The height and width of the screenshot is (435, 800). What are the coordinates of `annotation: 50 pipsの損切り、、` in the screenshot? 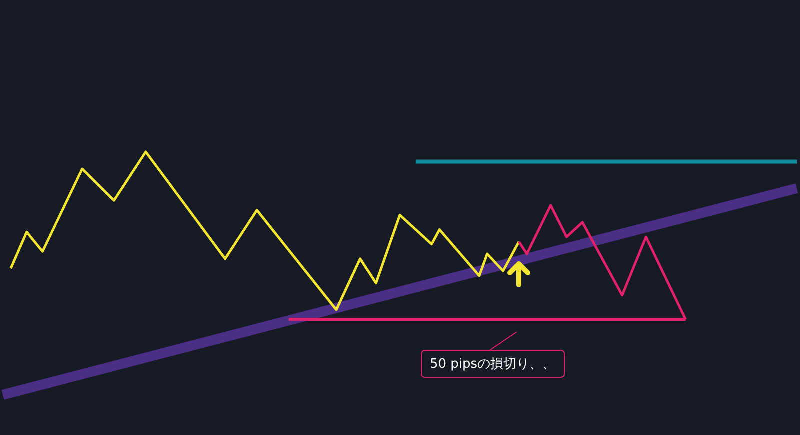 It's located at (493, 364).